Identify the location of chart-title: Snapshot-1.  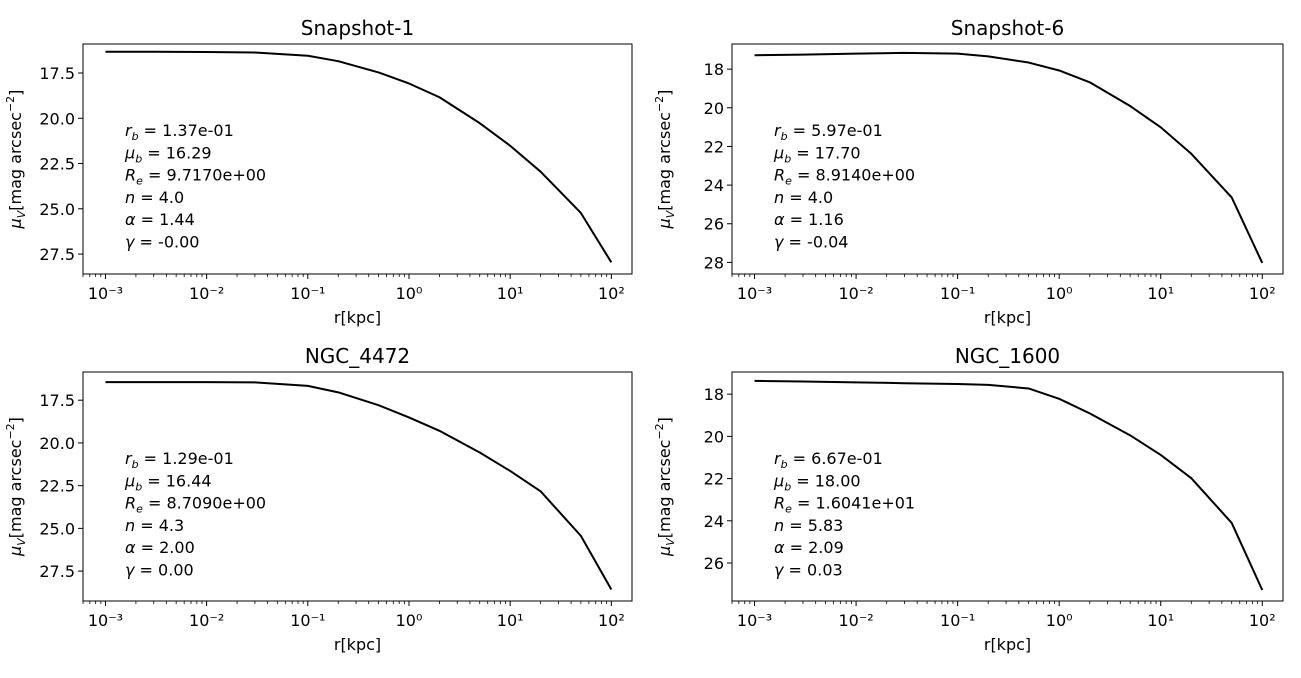
(357, 28).